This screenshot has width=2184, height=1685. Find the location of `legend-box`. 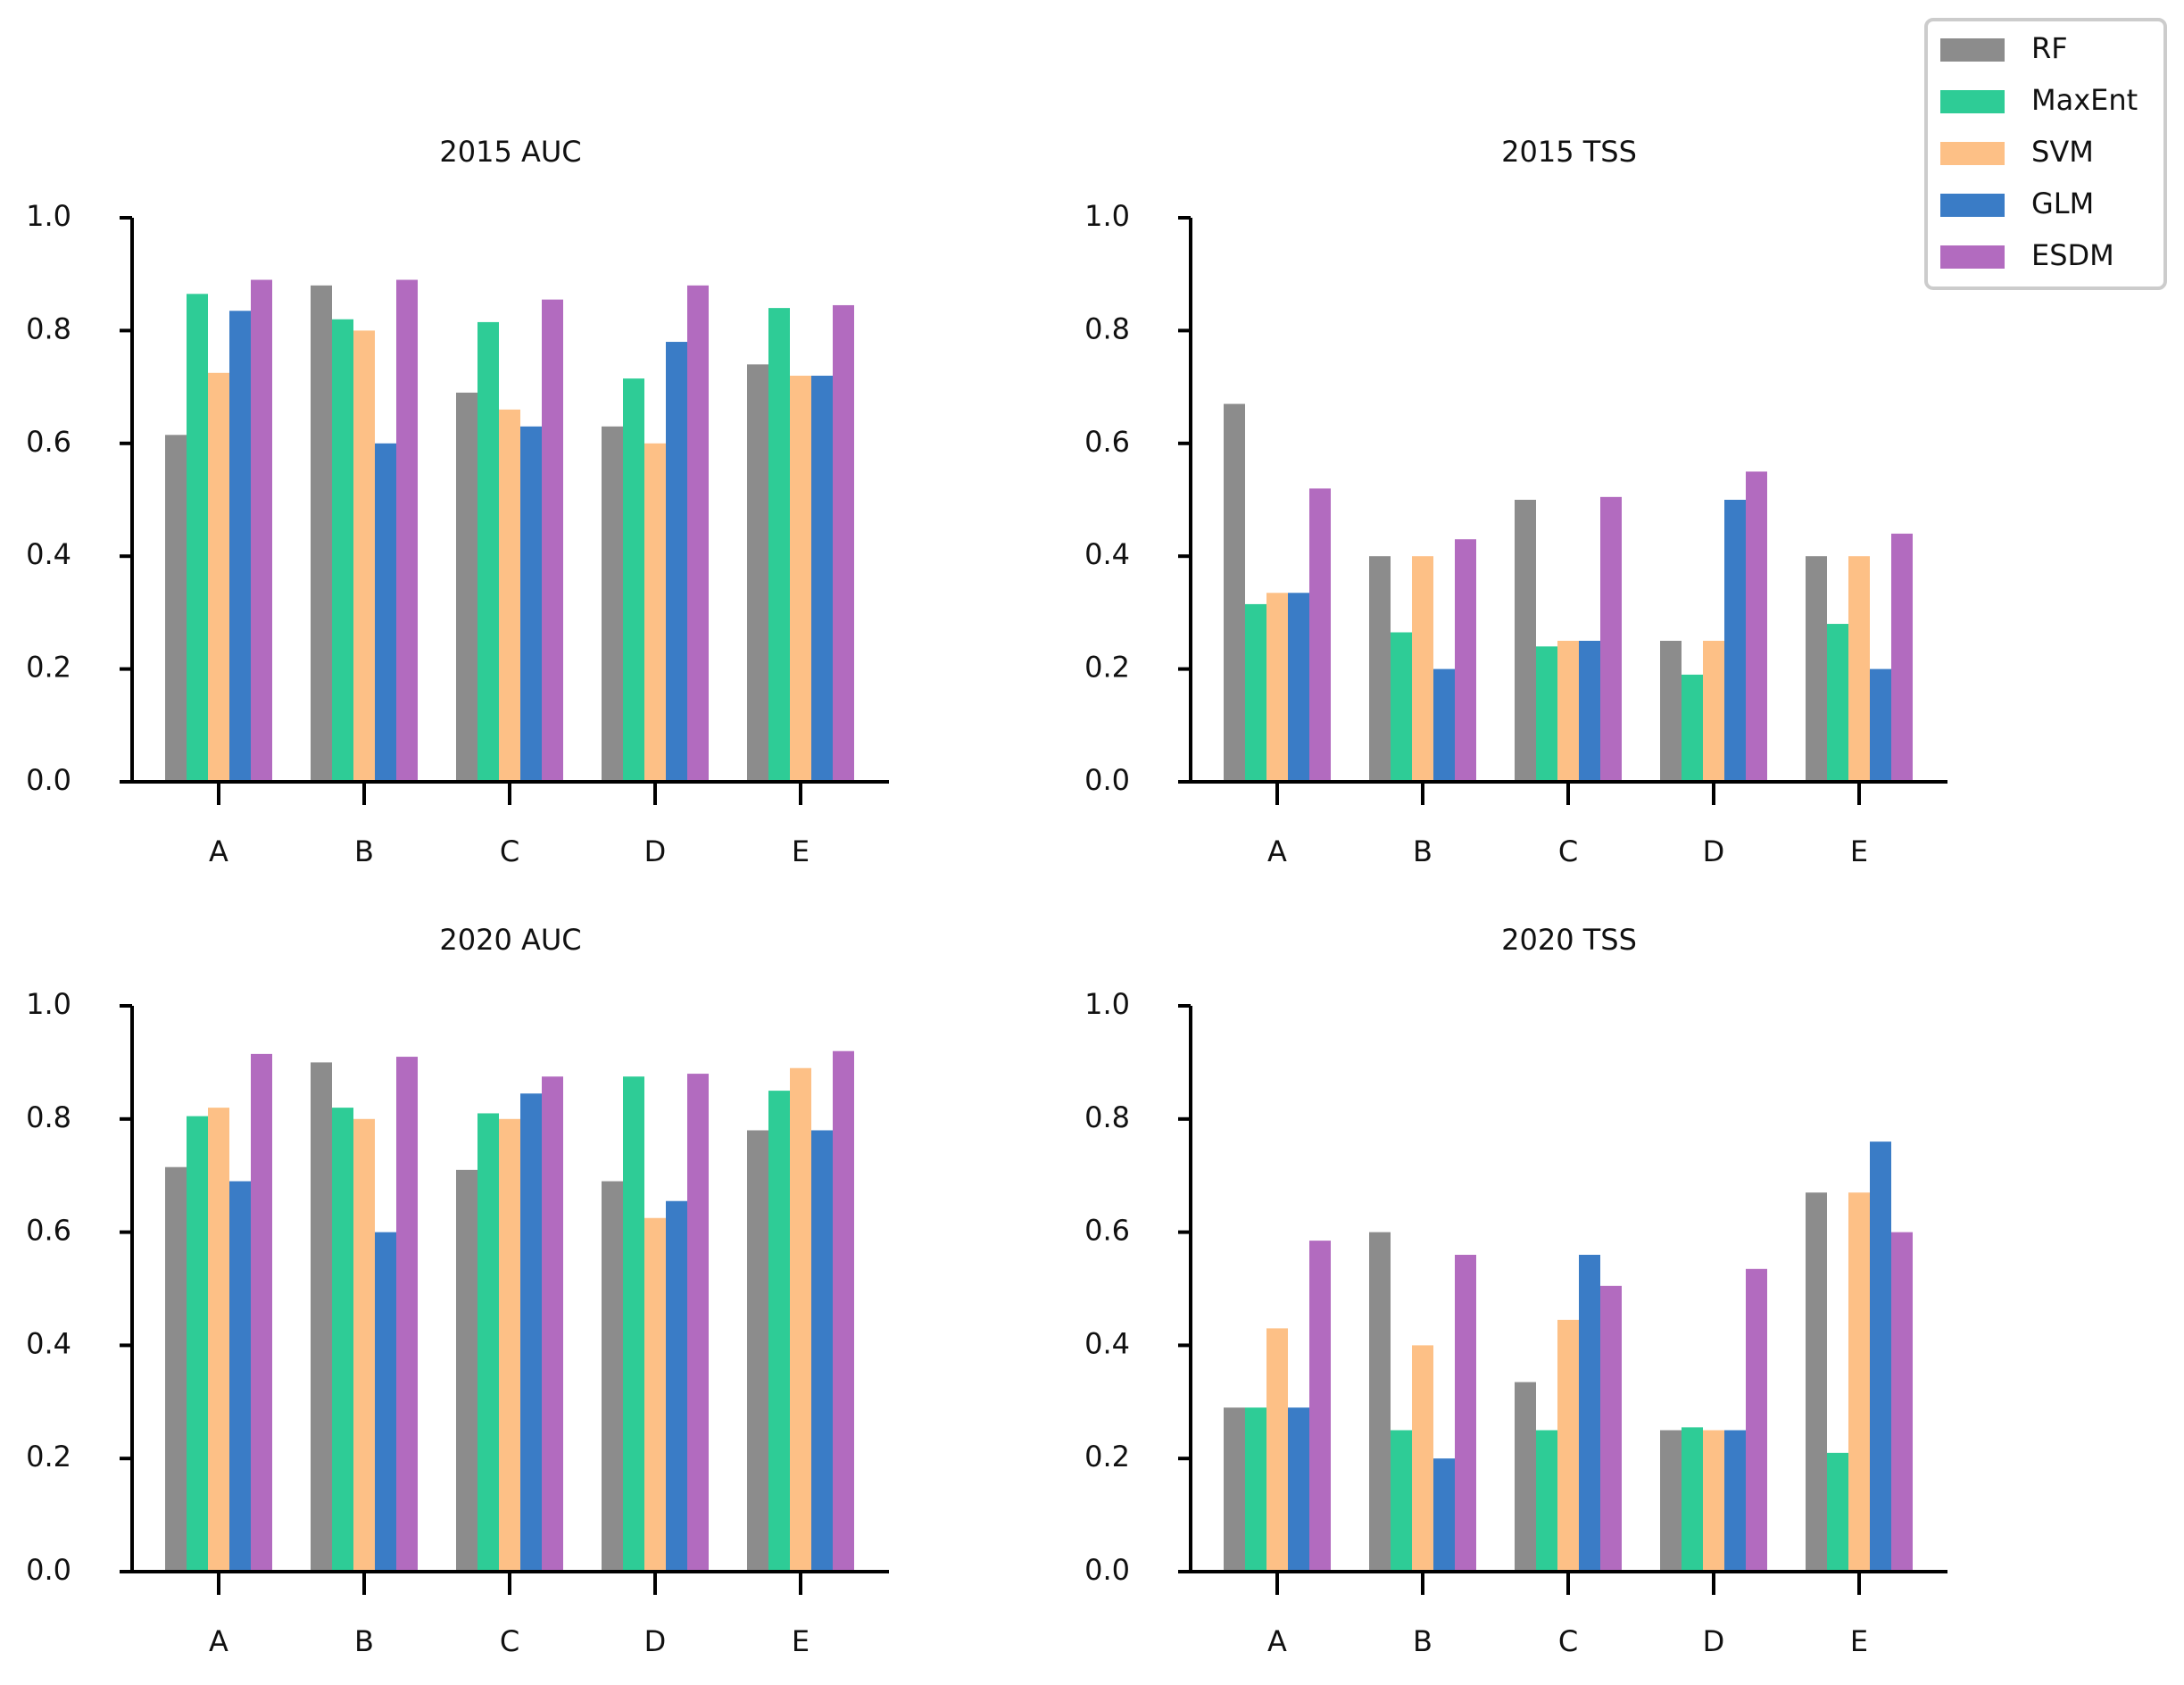

legend-box is located at coordinates (2045, 154).